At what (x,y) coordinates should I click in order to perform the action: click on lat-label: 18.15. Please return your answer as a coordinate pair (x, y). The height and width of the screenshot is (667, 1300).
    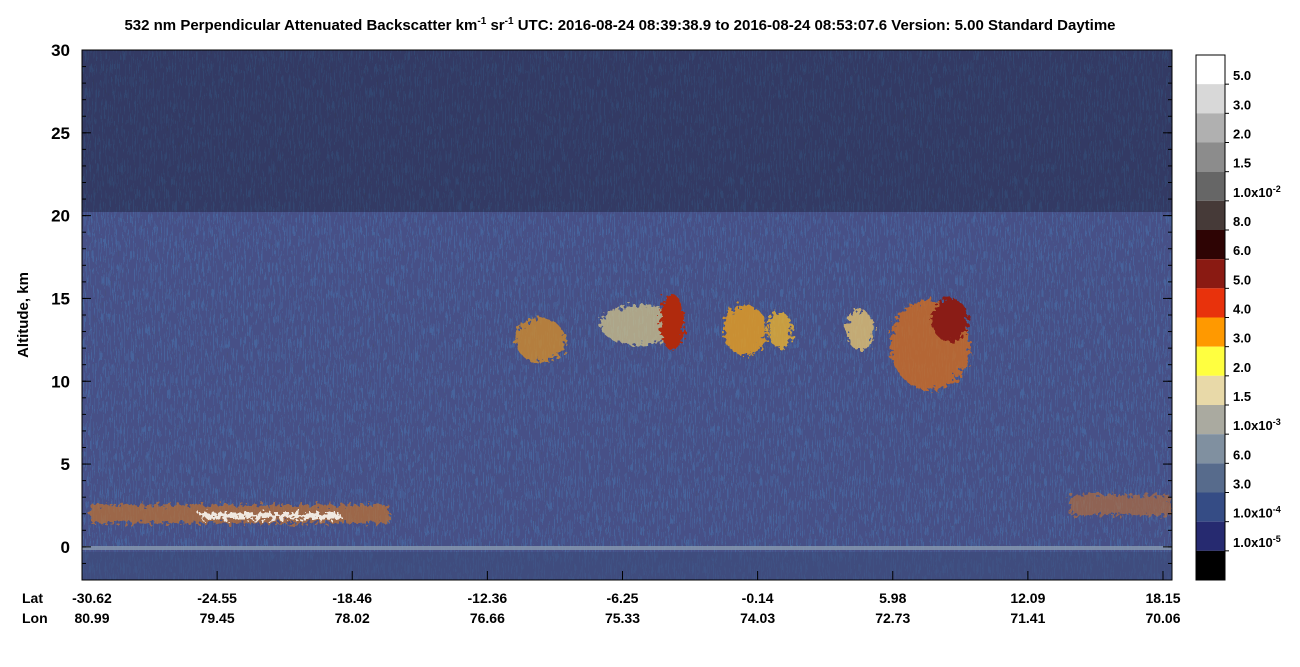
    Looking at the image, I should click on (1162, 598).